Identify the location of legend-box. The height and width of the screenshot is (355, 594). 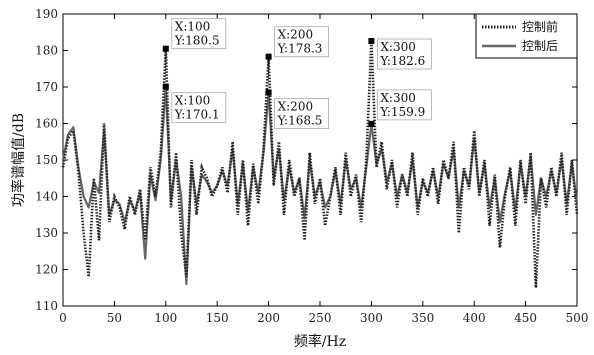
(526, 36).